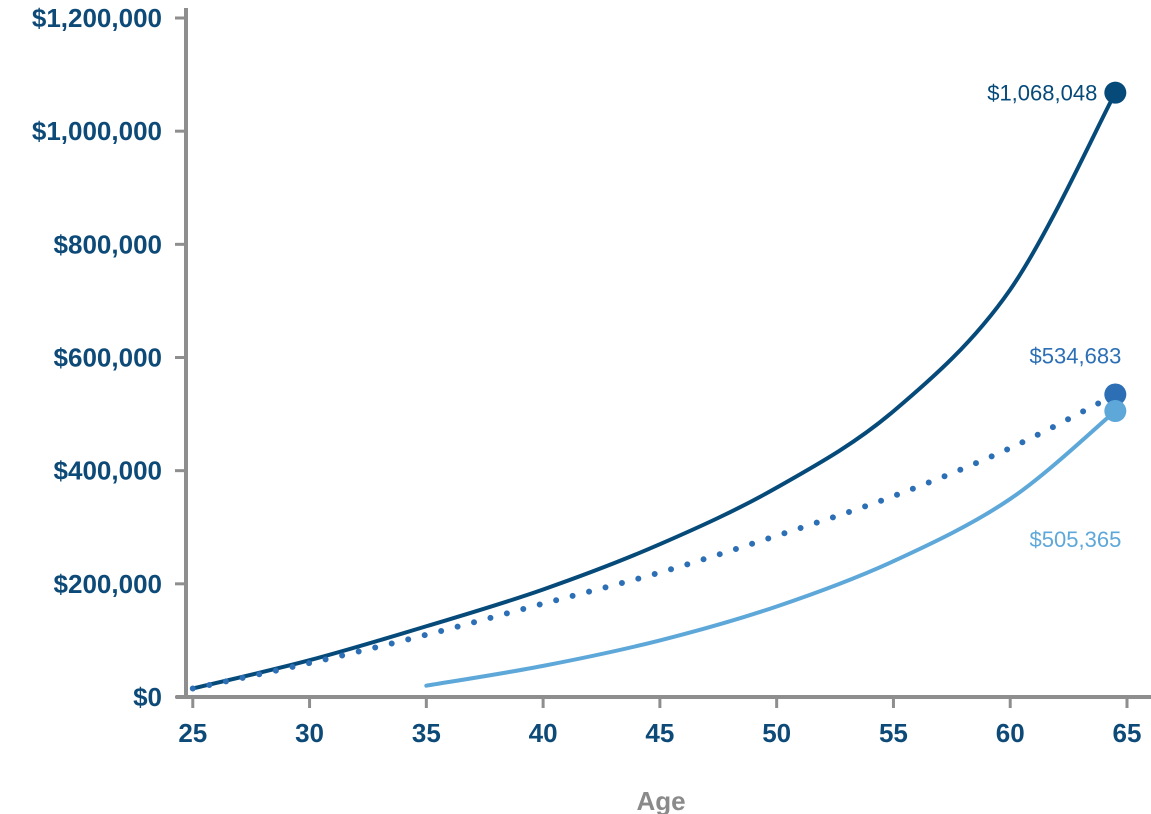  I want to click on x-tick-label: 55, so click(893, 733).